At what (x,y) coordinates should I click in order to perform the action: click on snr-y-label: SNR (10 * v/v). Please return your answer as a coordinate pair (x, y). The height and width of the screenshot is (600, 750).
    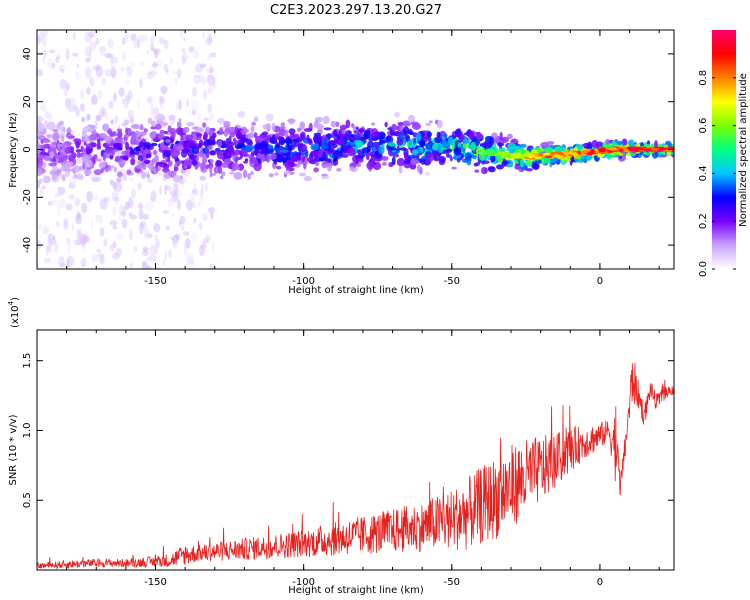
    Looking at the image, I should click on (13, 449).